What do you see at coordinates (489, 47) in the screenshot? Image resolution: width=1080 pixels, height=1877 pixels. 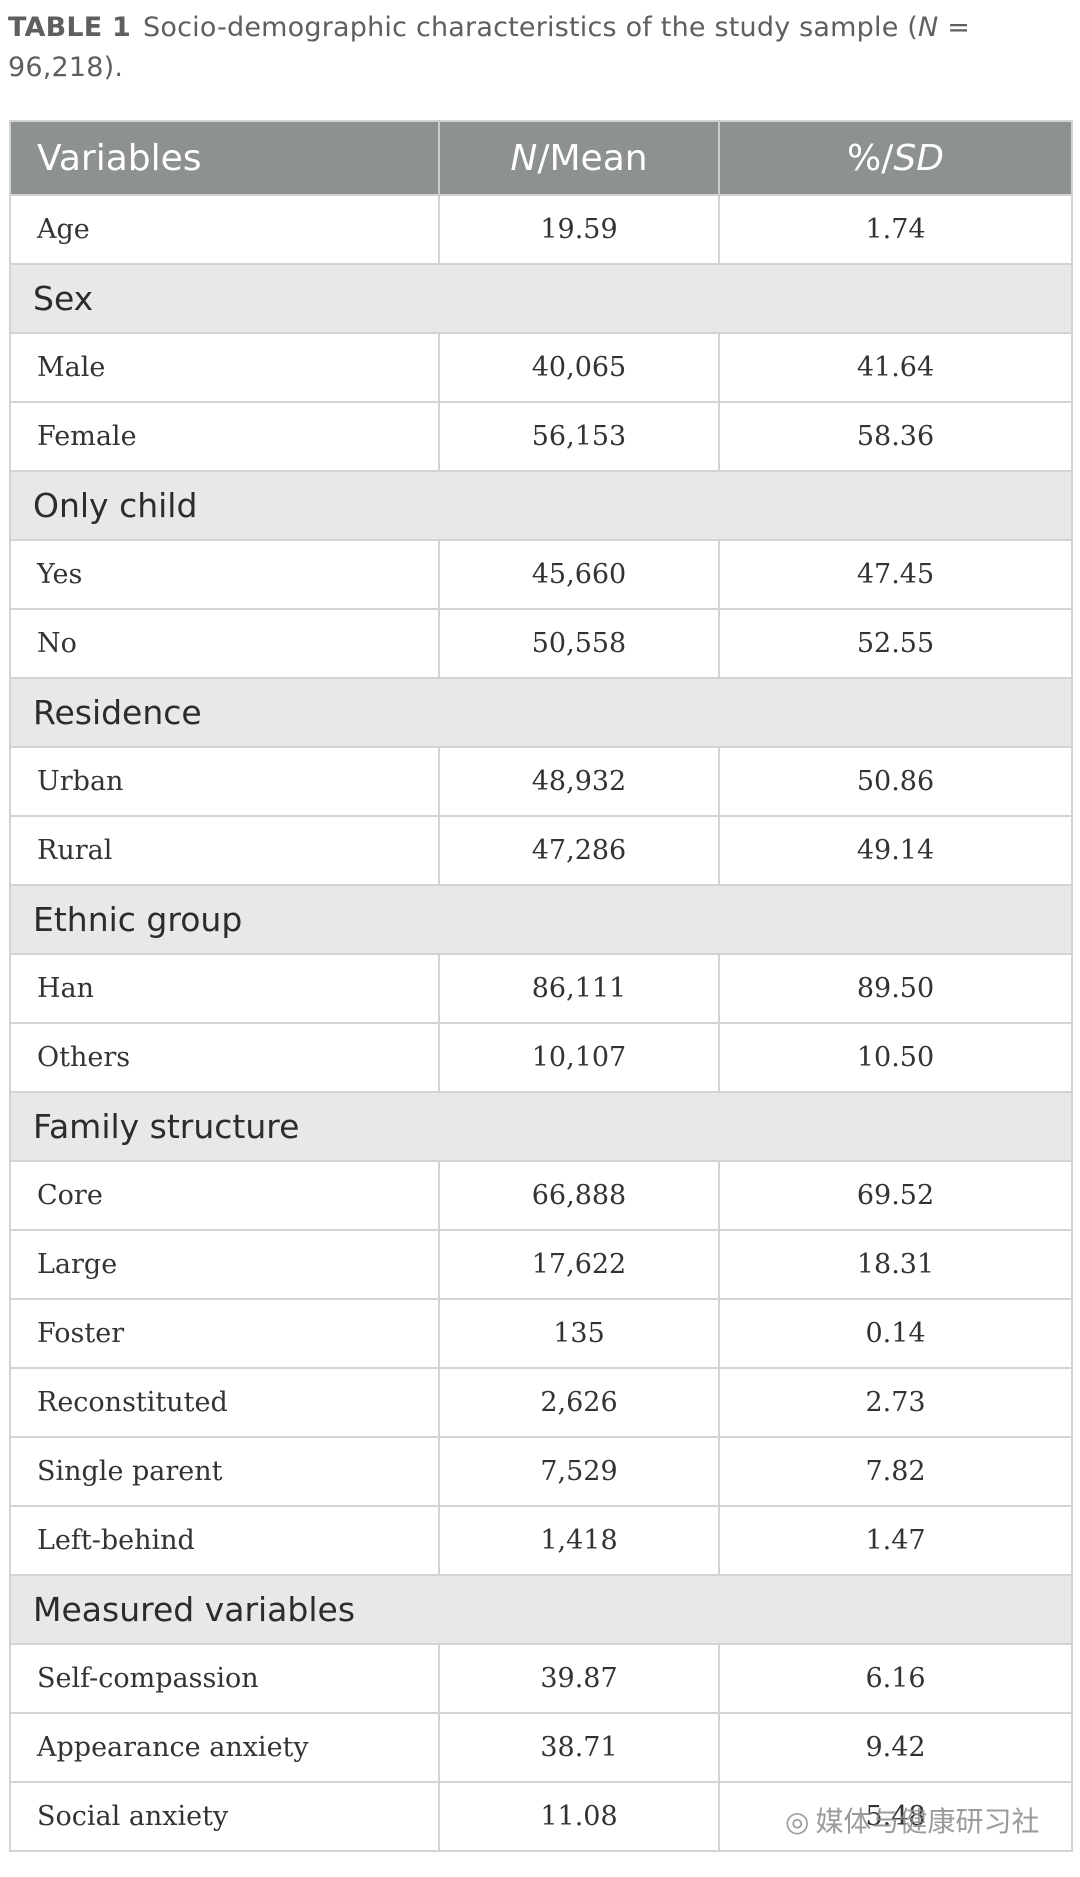 I see `caption-n-value: = 96,218).` at bounding box center [489, 47].